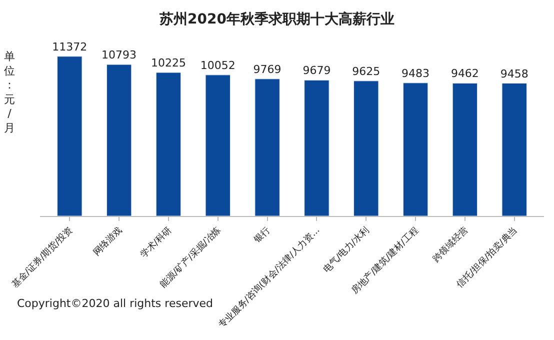  I want to click on x-tick-label: 基金/证券/期货/投资, so click(42, 257).